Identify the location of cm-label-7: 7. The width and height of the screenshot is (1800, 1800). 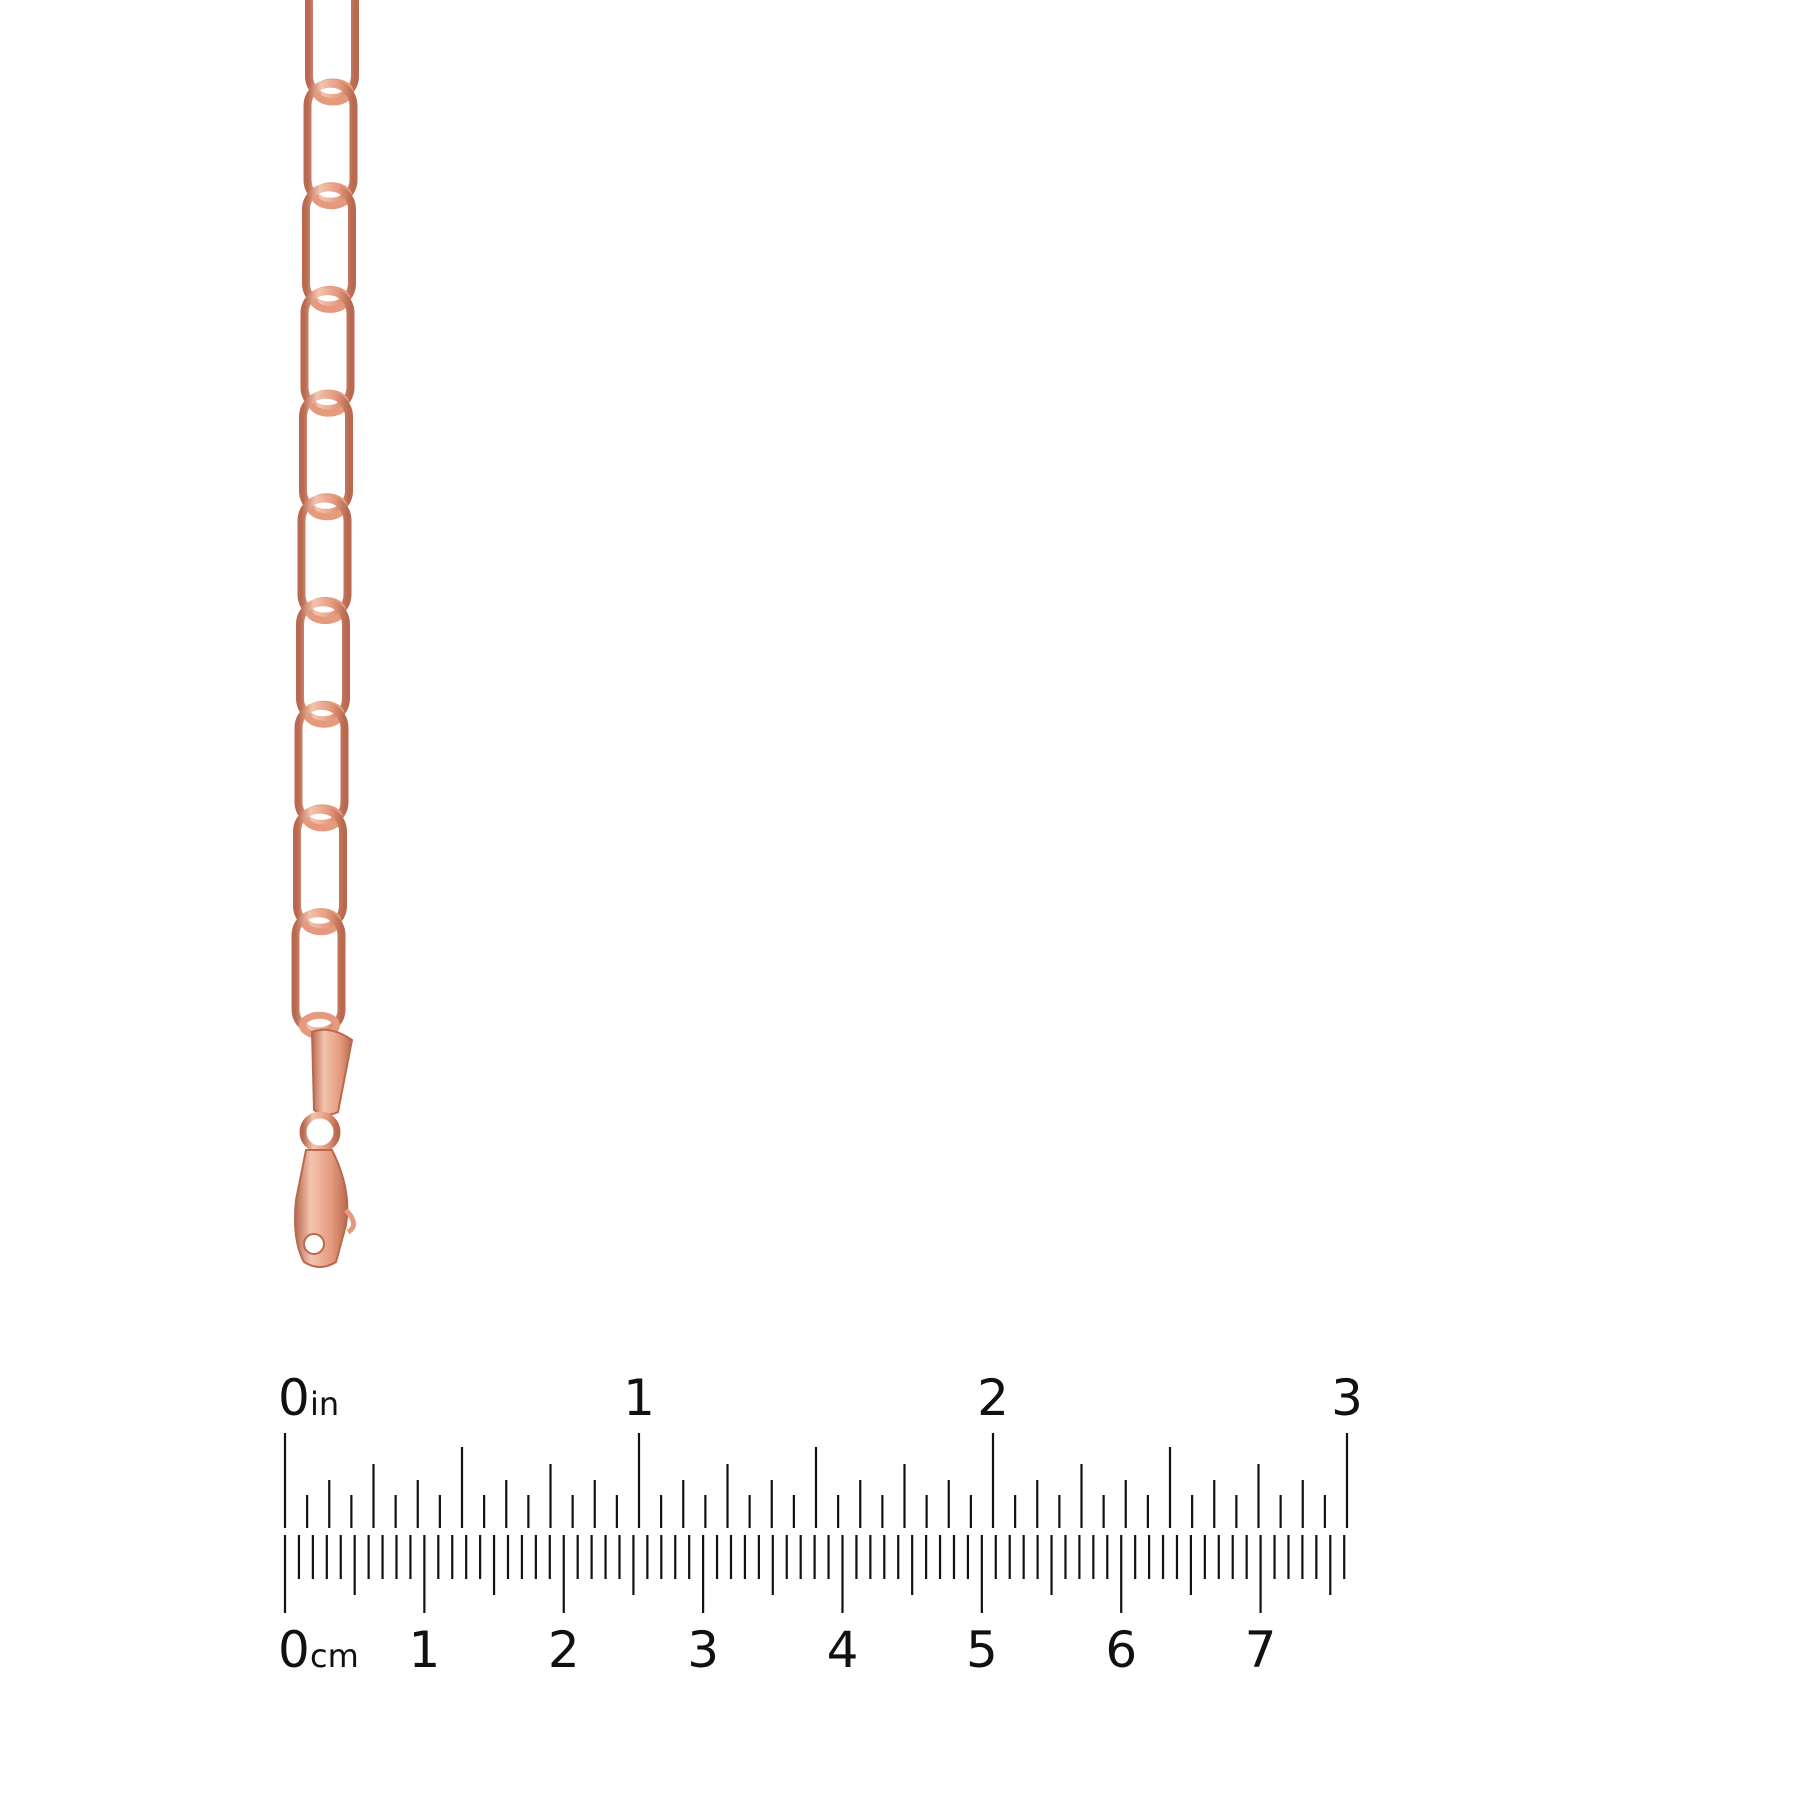
(1261, 1650).